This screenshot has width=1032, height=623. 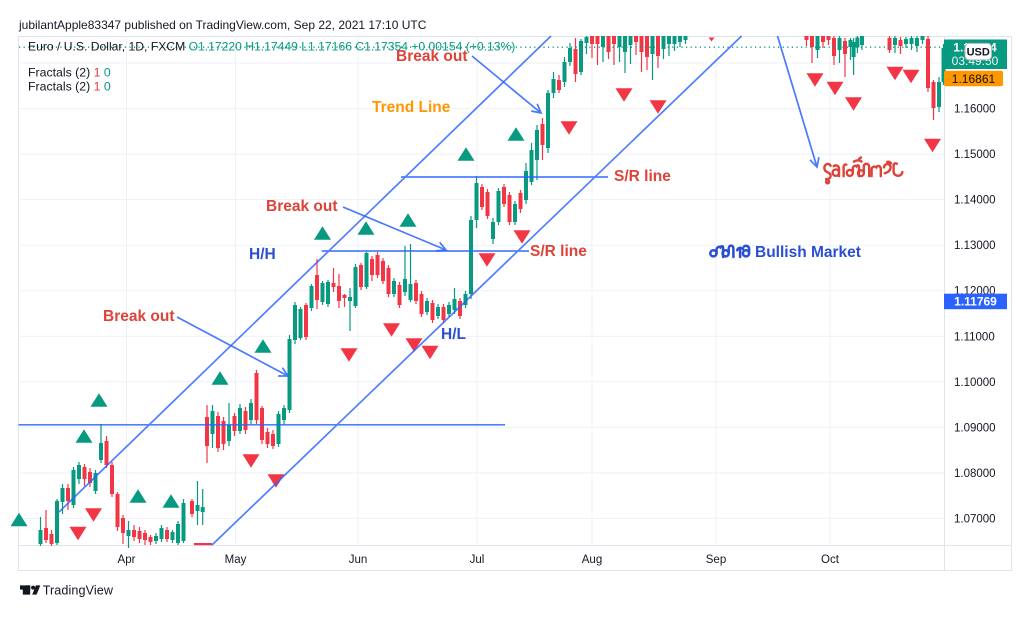 What do you see at coordinates (127, 560) in the screenshot?
I see `svg-text: Apr` at bounding box center [127, 560].